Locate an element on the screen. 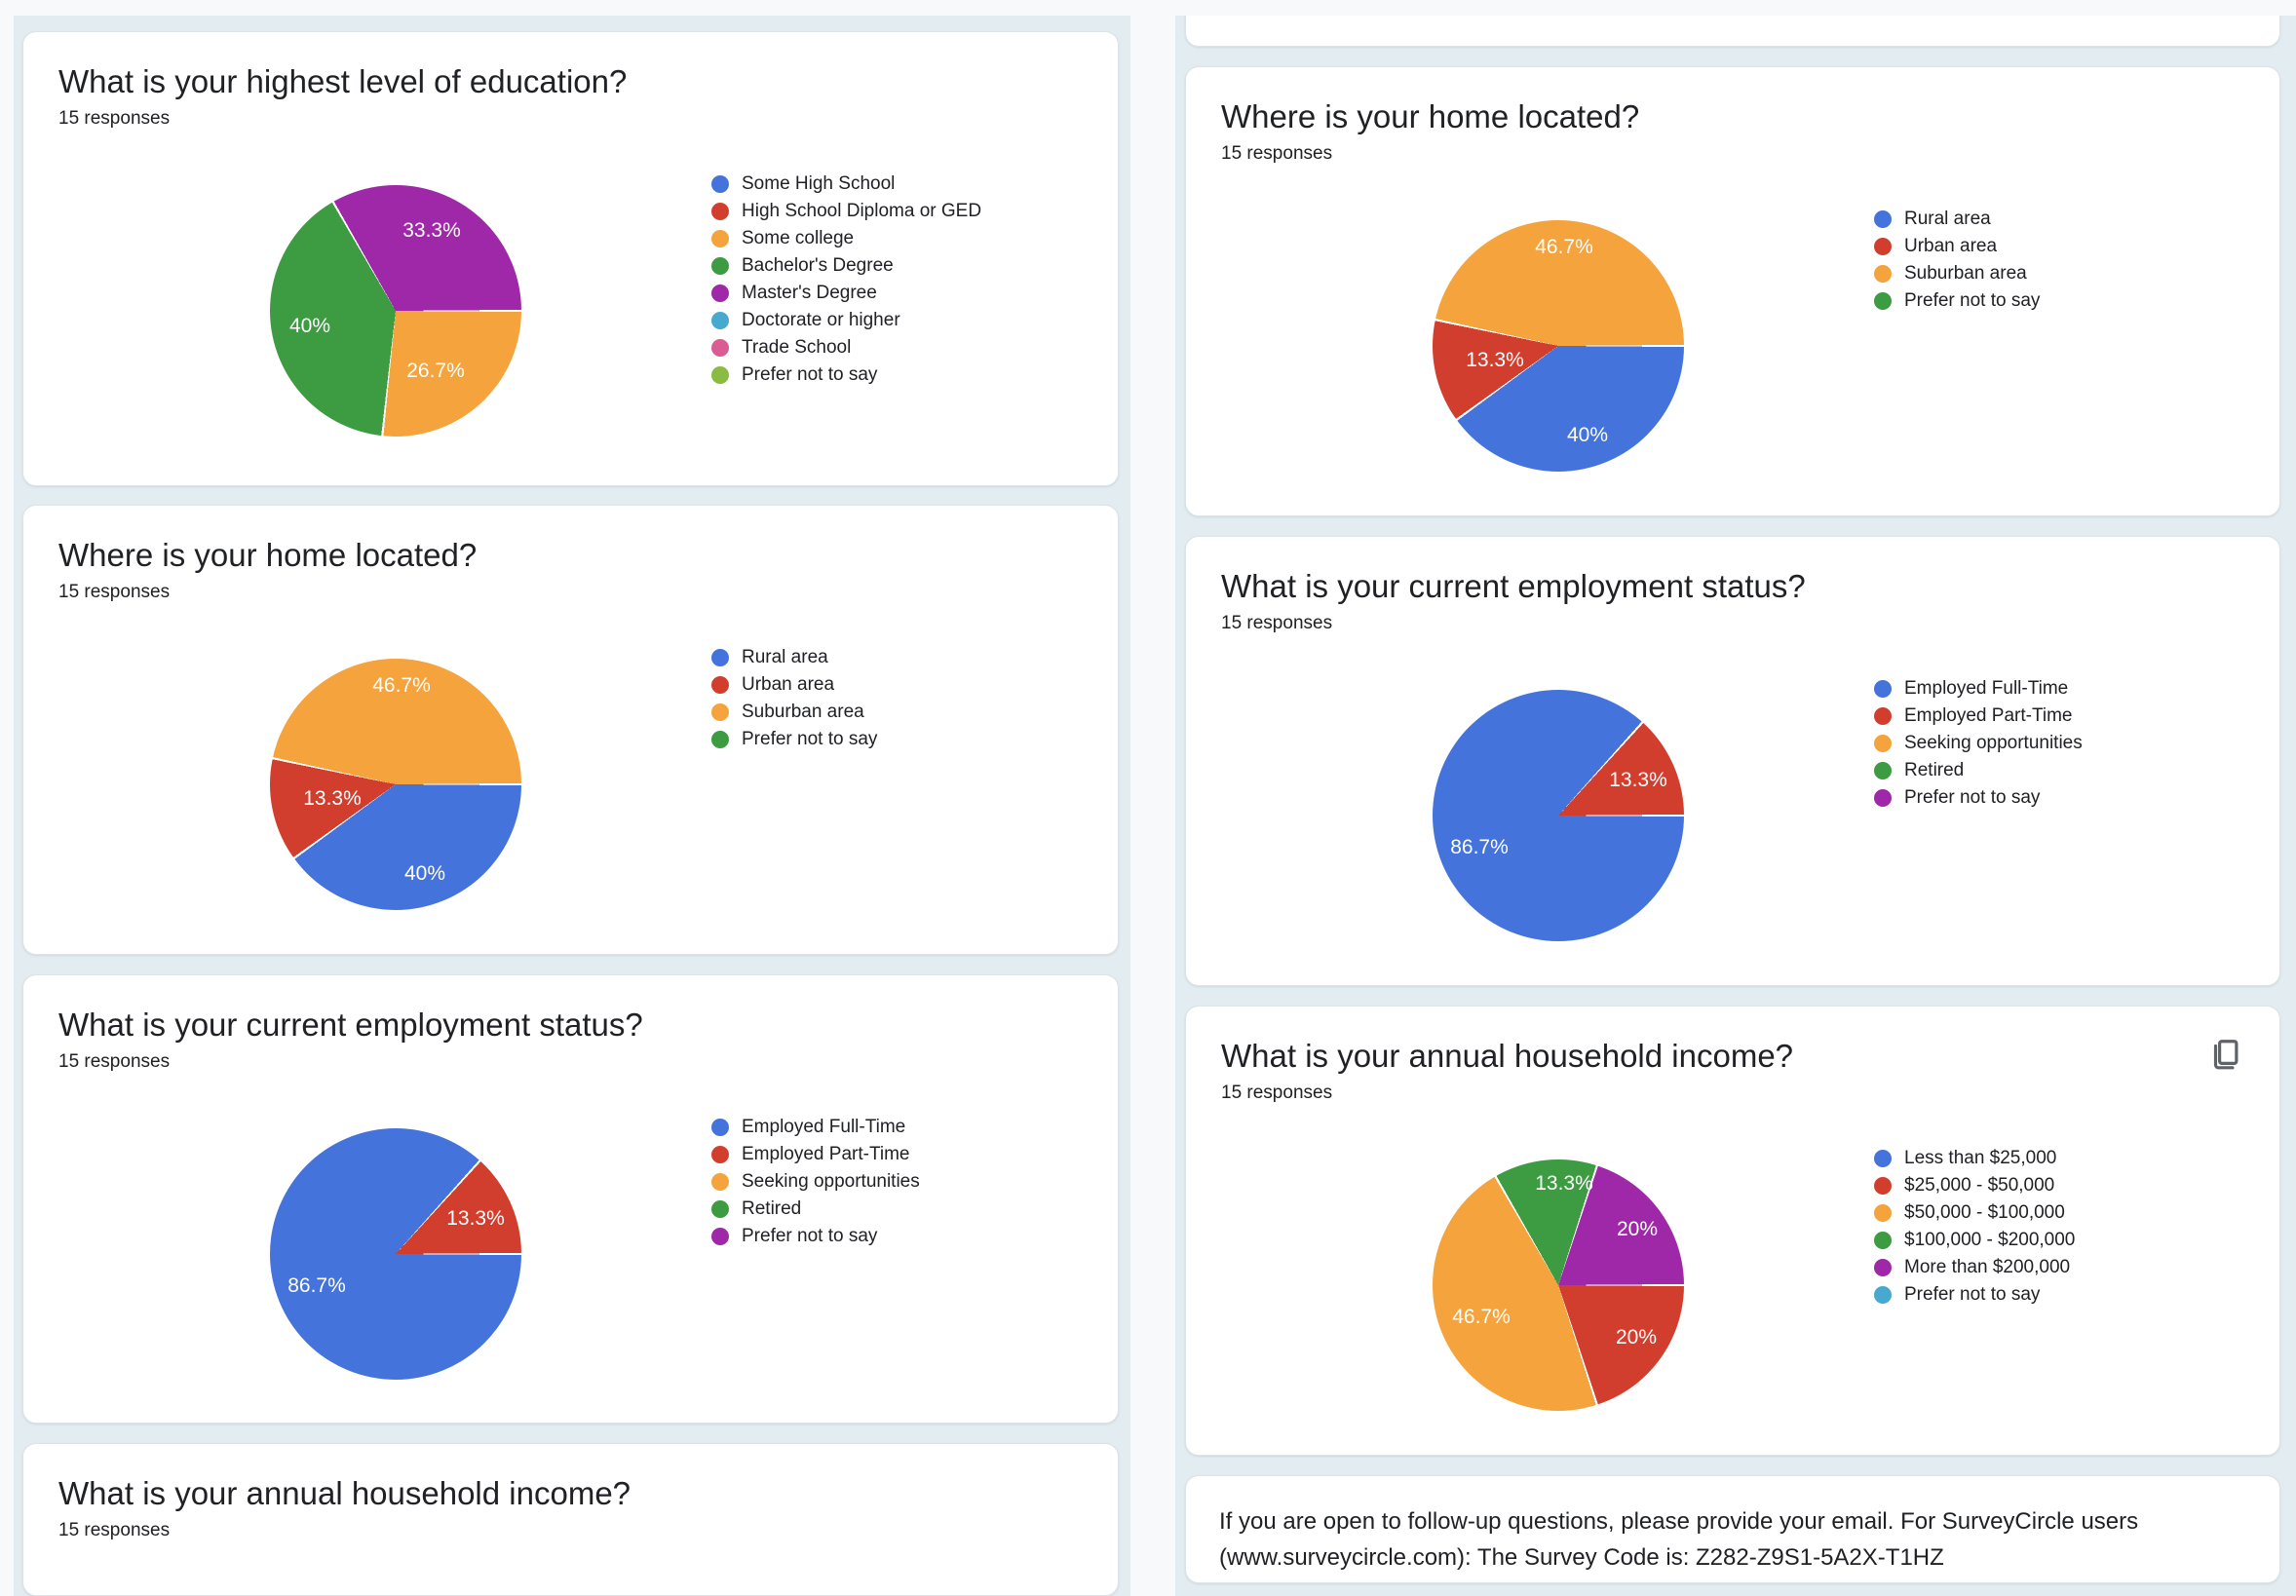  legend-label: Rural area is located at coordinates (1947, 219).